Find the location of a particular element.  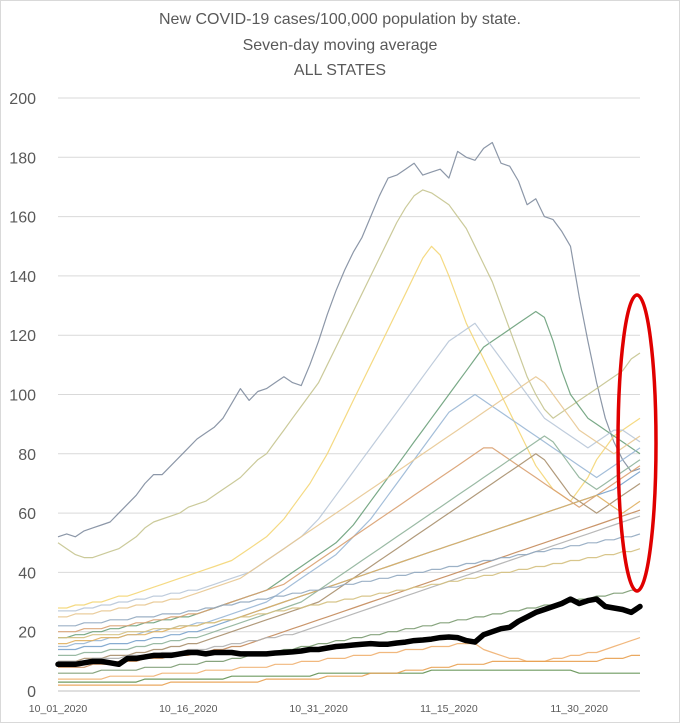

y-tick-label: 160 is located at coordinates (22, 218).